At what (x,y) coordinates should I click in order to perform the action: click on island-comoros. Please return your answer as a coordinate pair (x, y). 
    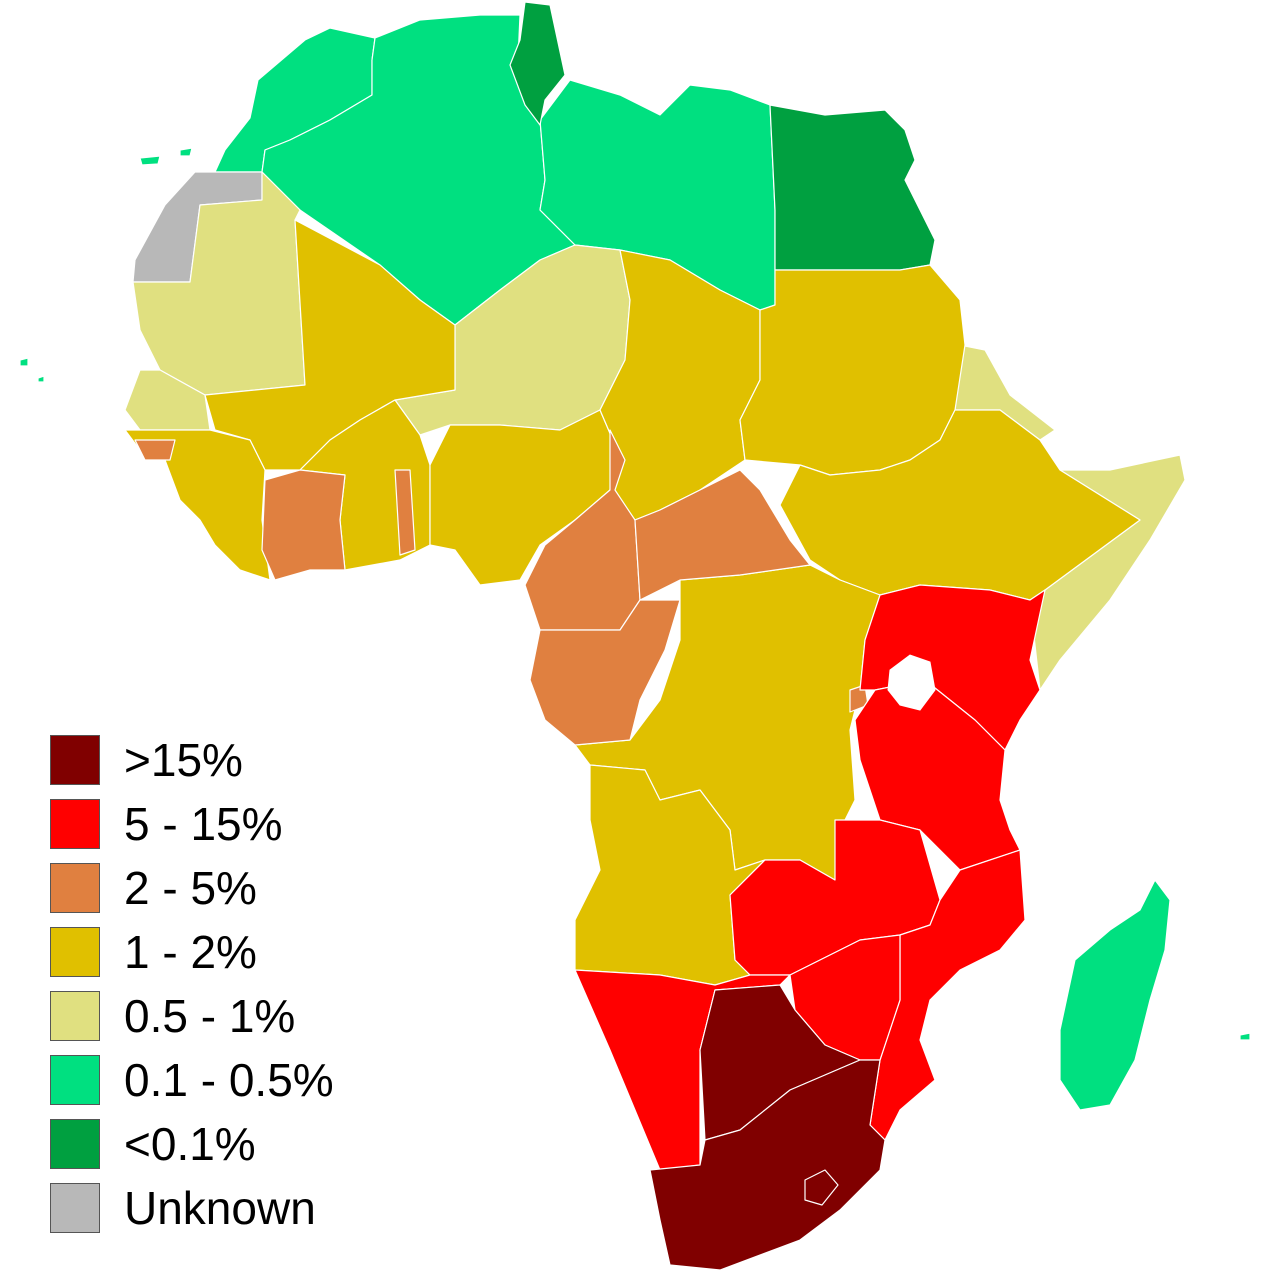
    Looking at the image, I should click on (1245, 1036).